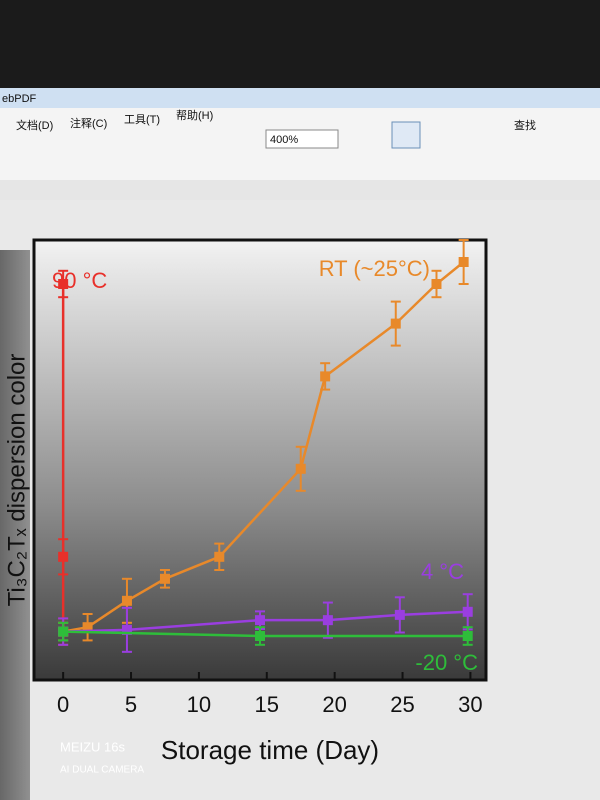 The height and width of the screenshot is (800, 600). I want to click on series-label: 90 °C, so click(79, 280).